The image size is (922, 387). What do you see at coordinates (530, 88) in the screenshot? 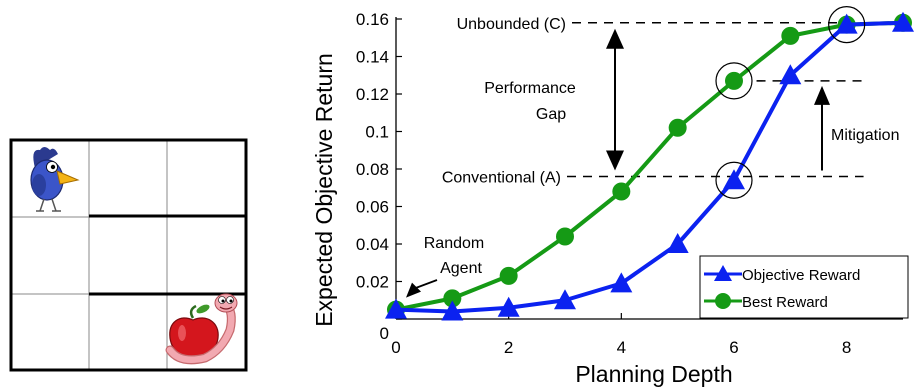
I see `performance-gap-label-line1: Performance` at bounding box center [530, 88].